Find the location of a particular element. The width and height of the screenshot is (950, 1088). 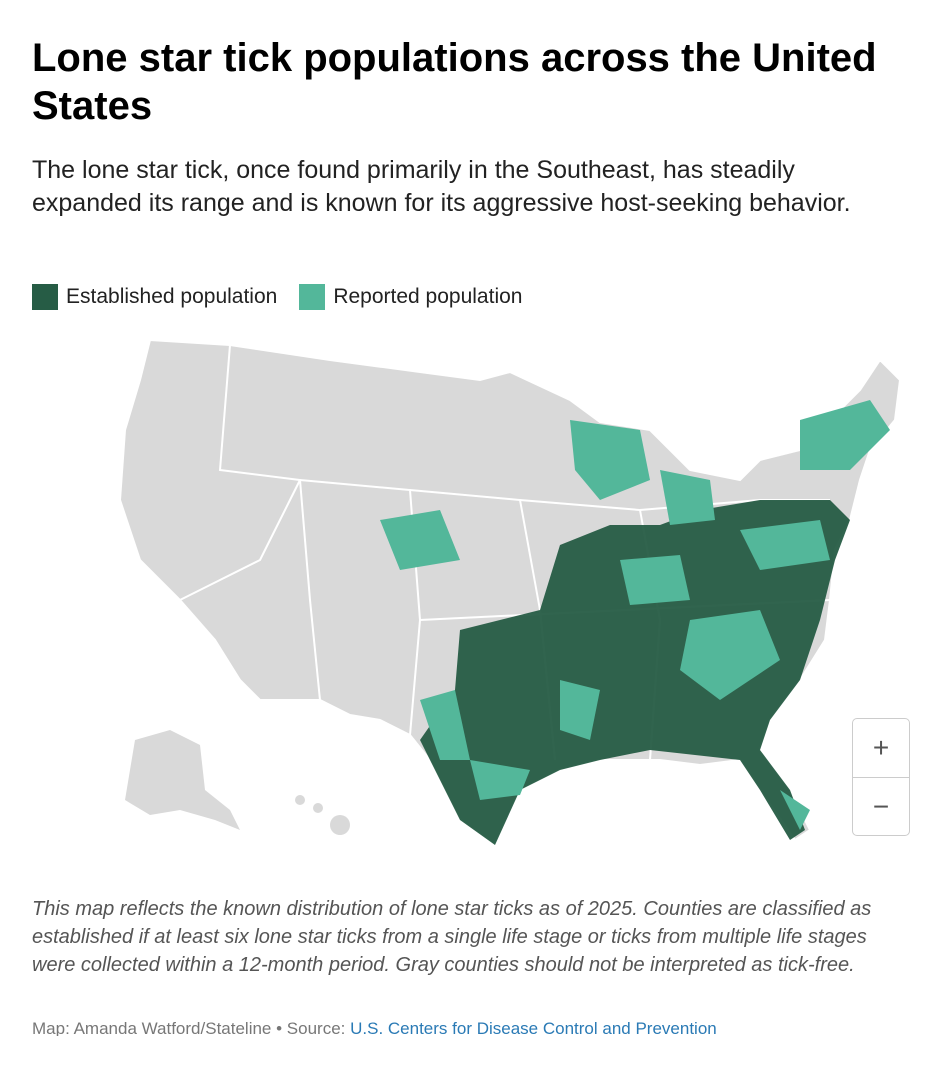

zoom-out-button: − is located at coordinates (881, 806).